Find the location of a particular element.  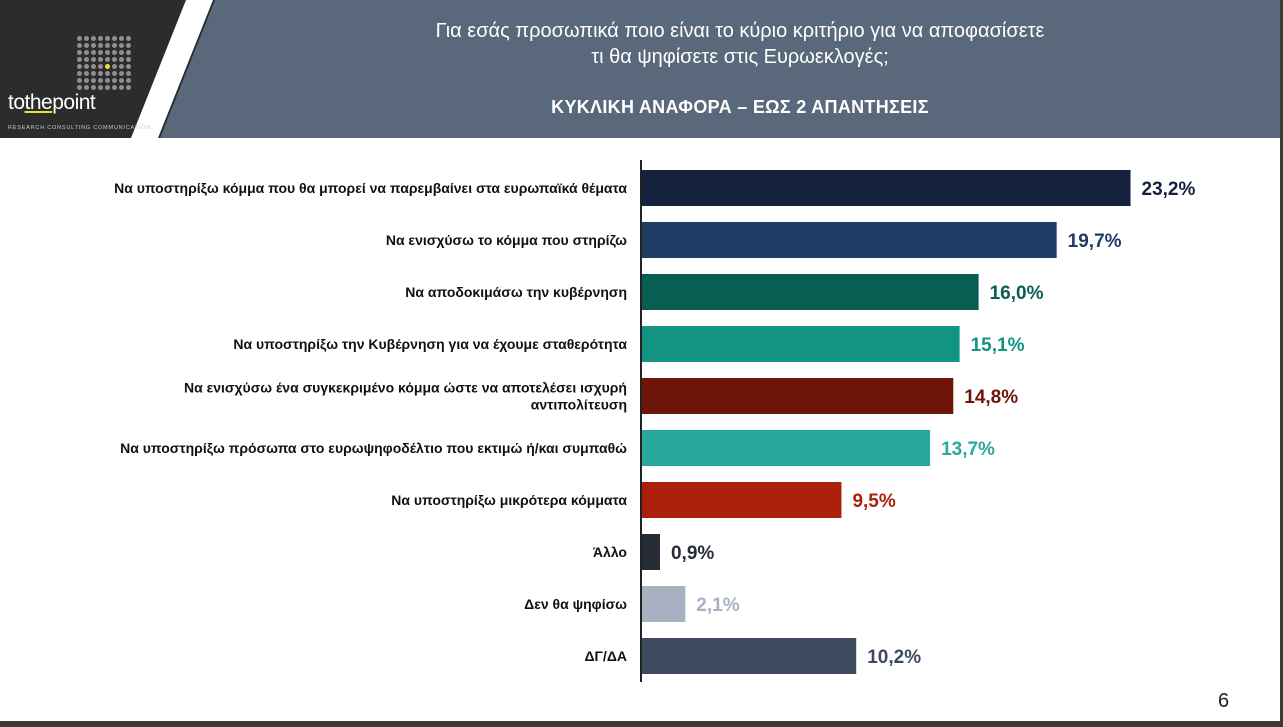

category-label: ΔΓ/ΔΑ is located at coordinates (605, 656).